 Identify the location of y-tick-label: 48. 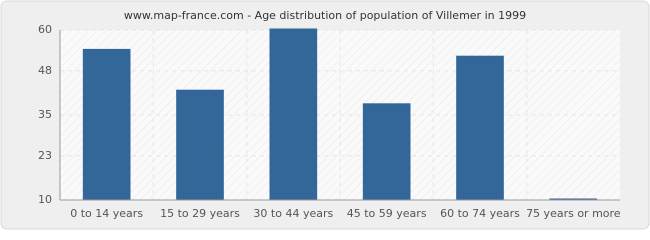
(45, 70).